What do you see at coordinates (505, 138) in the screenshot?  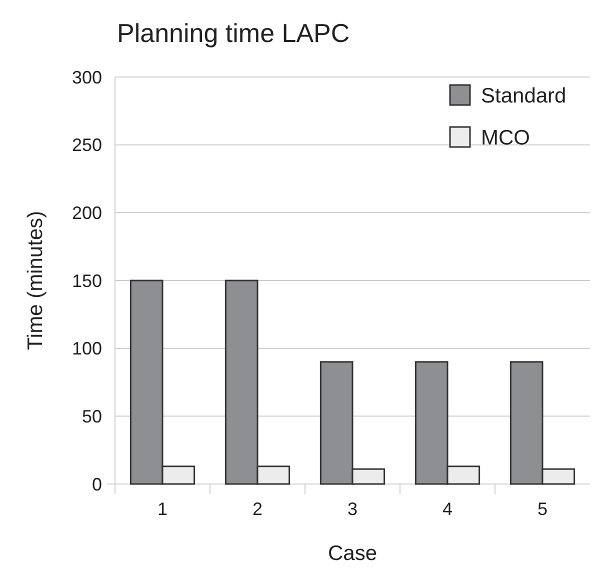 I see `legend-label: MCO` at bounding box center [505, 138].